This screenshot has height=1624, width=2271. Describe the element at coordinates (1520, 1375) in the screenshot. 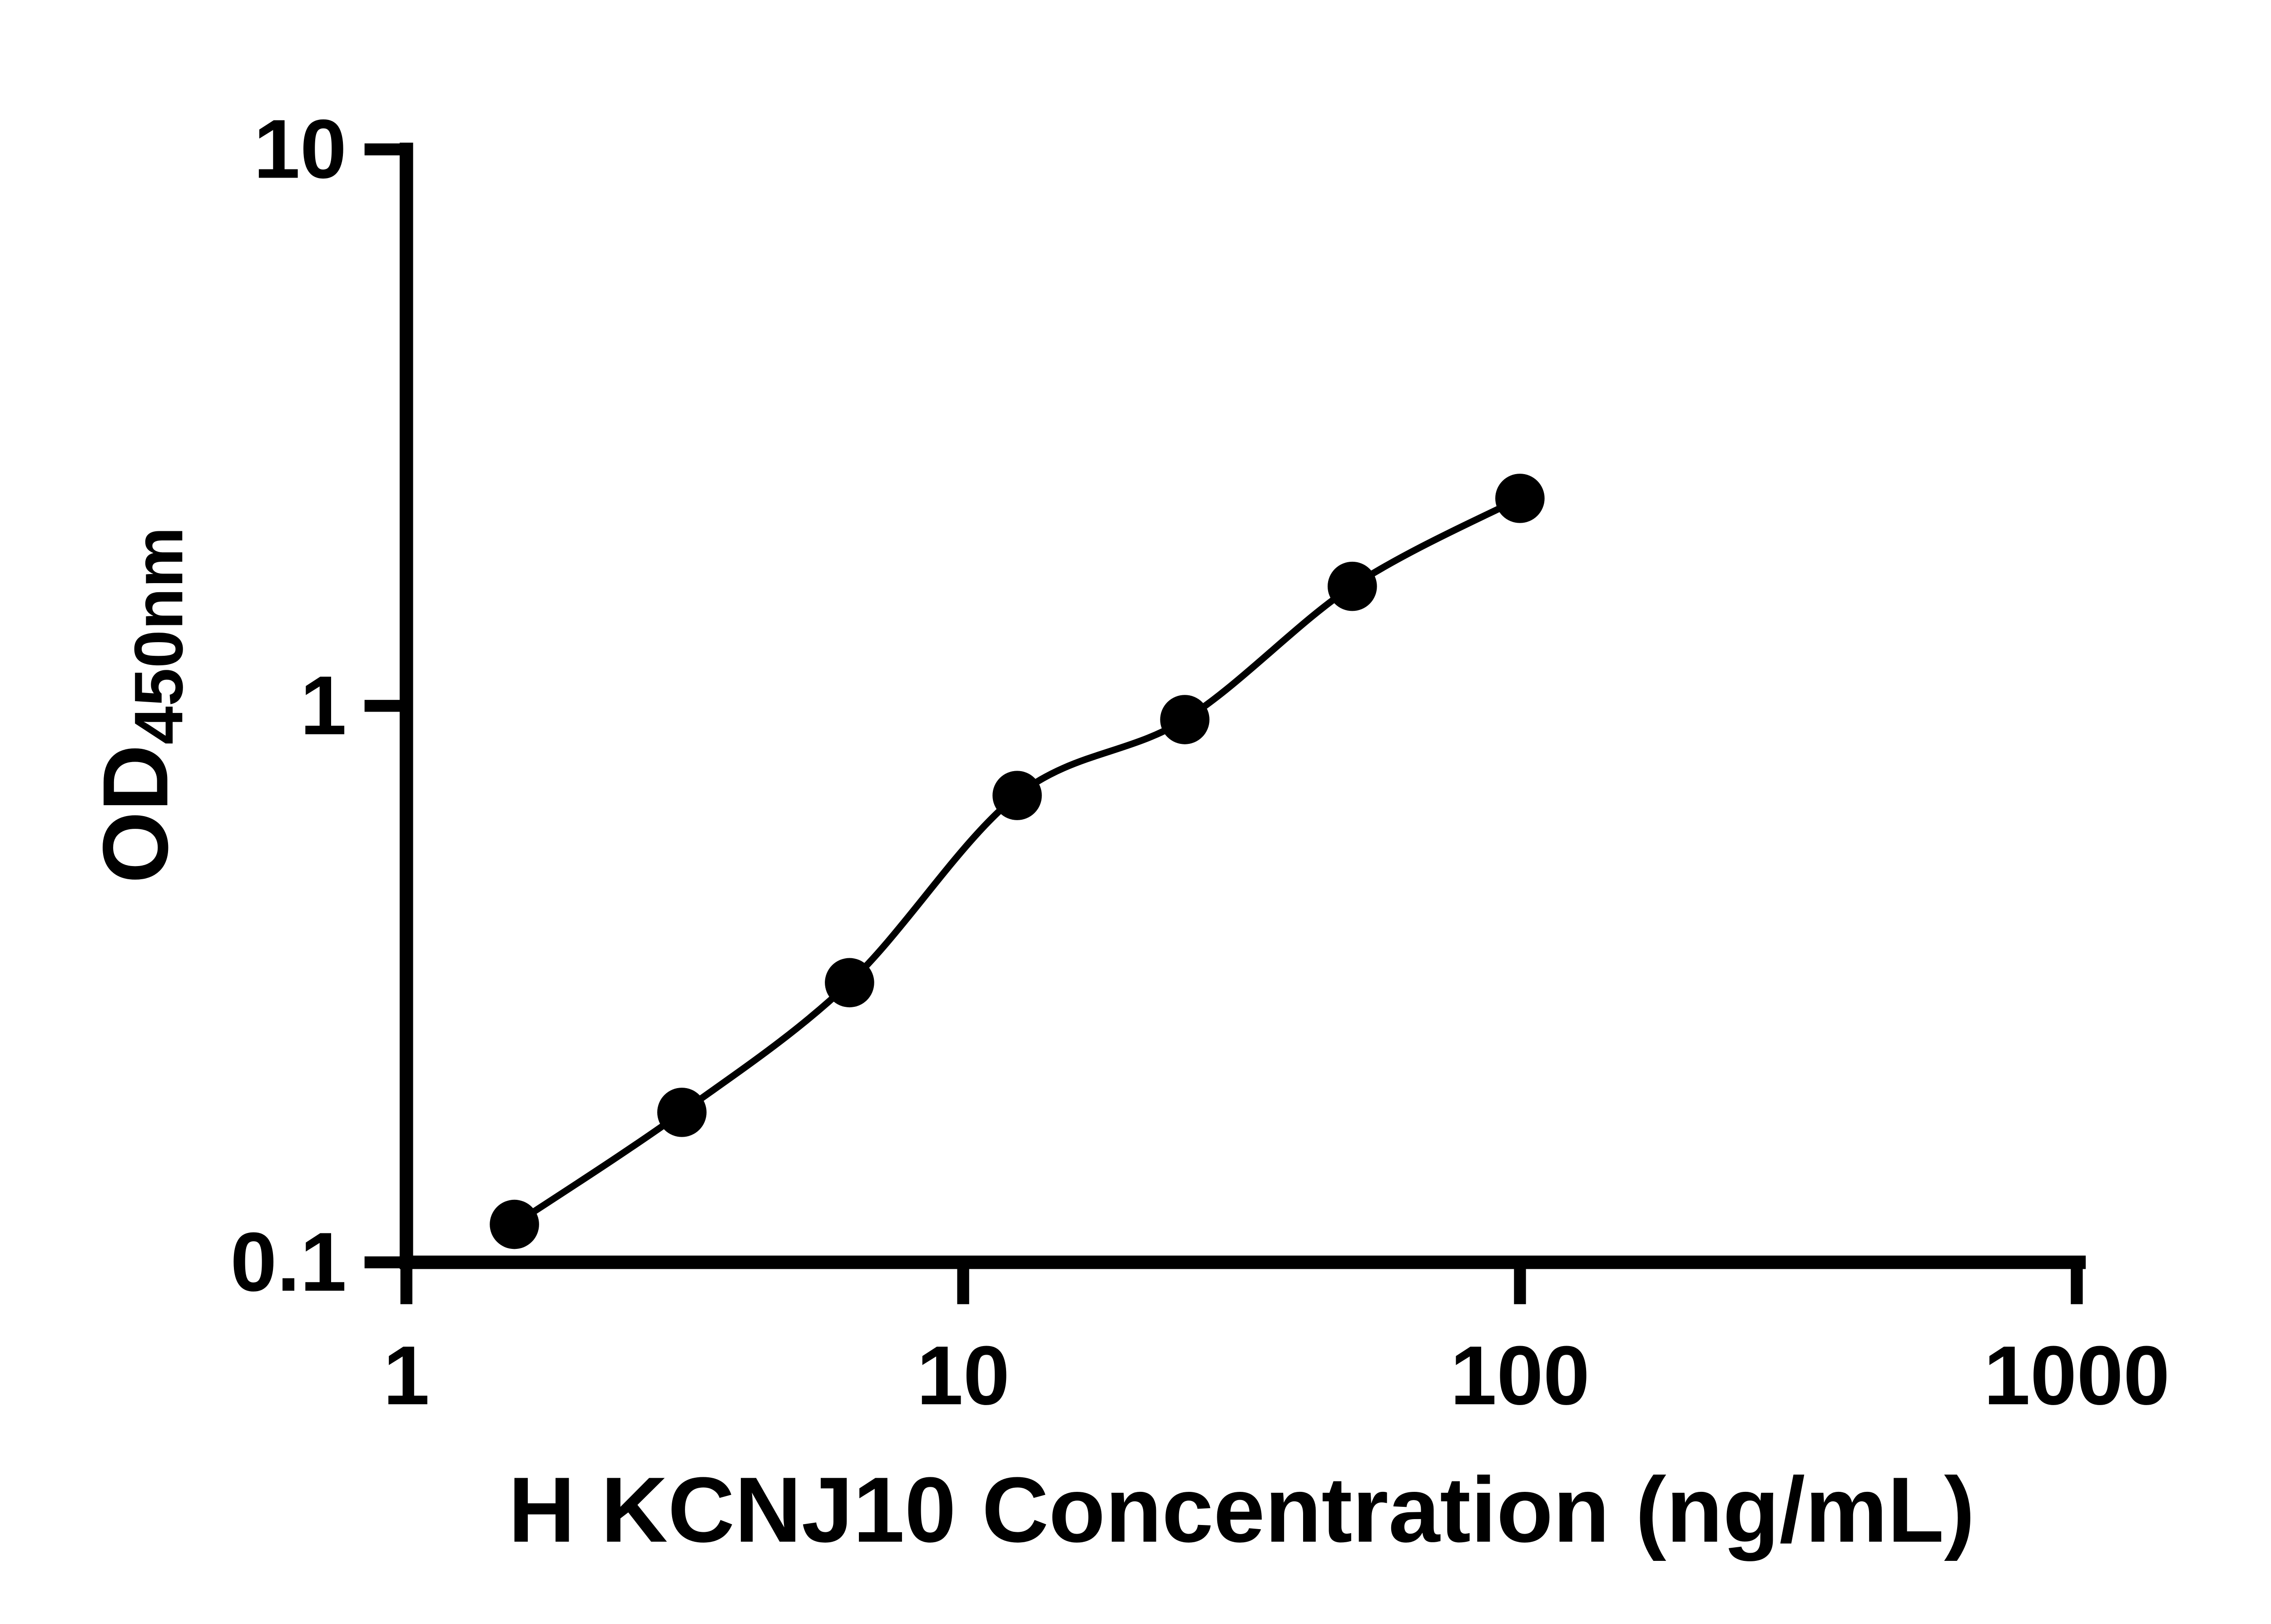

I see `x-tick-label: 100` at that location.